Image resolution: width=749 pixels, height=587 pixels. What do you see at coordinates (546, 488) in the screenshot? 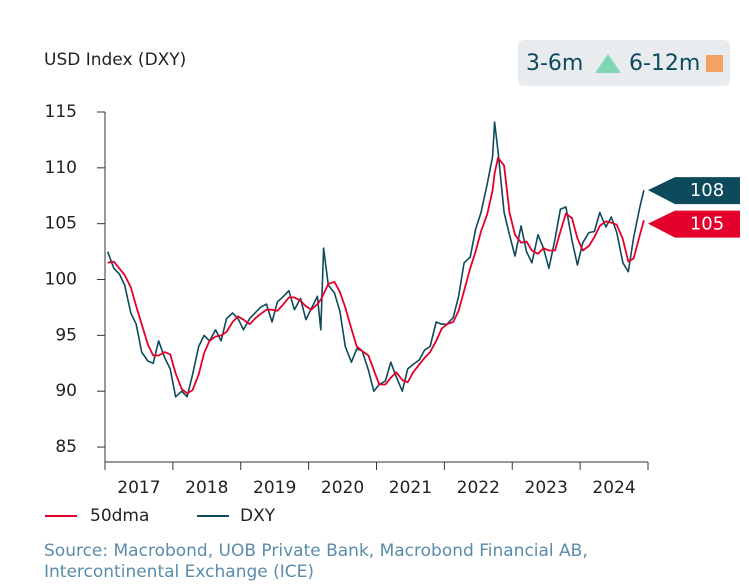
I see `x-tick-label: 2023` at bounding box center [546, 488].